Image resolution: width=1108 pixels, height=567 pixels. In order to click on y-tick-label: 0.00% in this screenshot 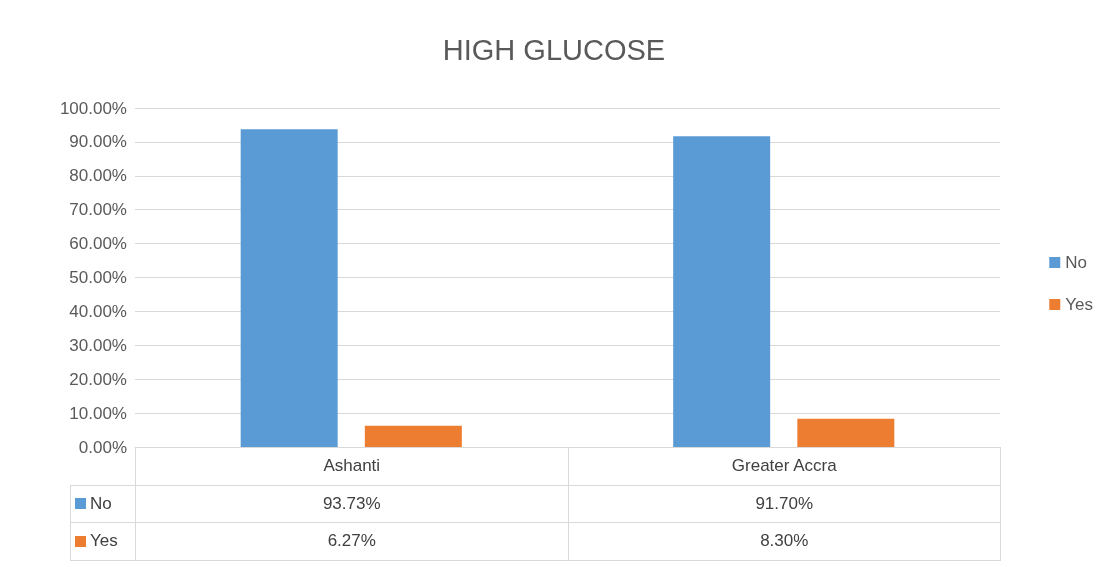, I will do `click(102, 447)`.